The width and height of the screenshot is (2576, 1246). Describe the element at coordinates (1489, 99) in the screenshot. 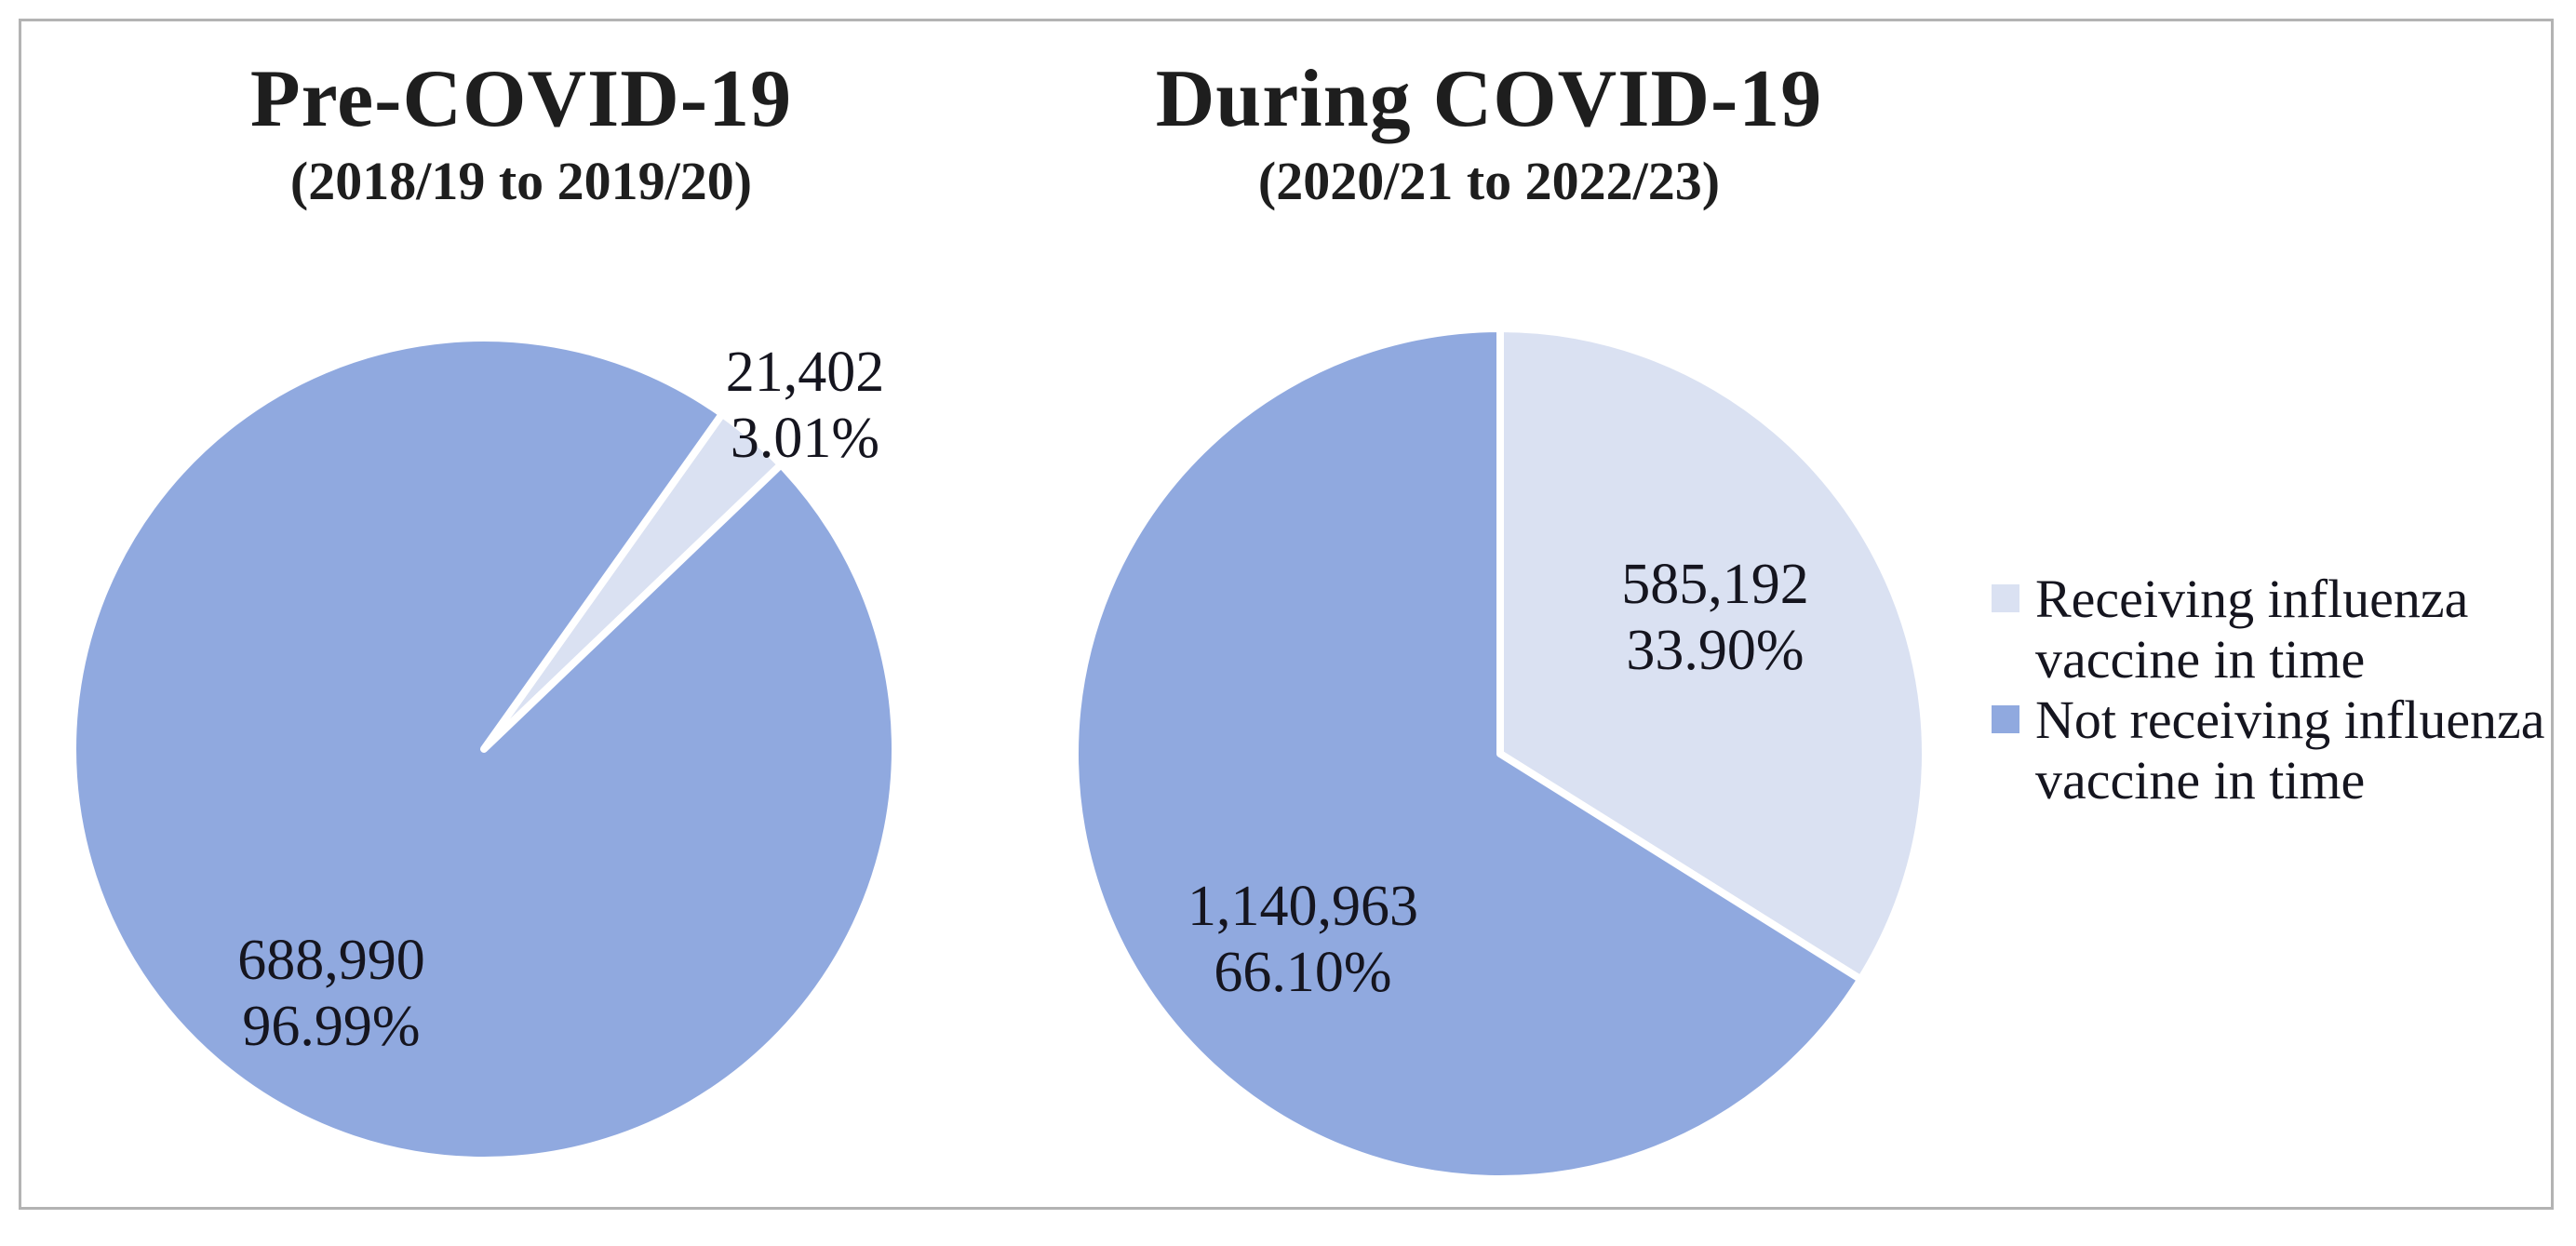

I see `during-covid-title: During COVID-19` at that location.